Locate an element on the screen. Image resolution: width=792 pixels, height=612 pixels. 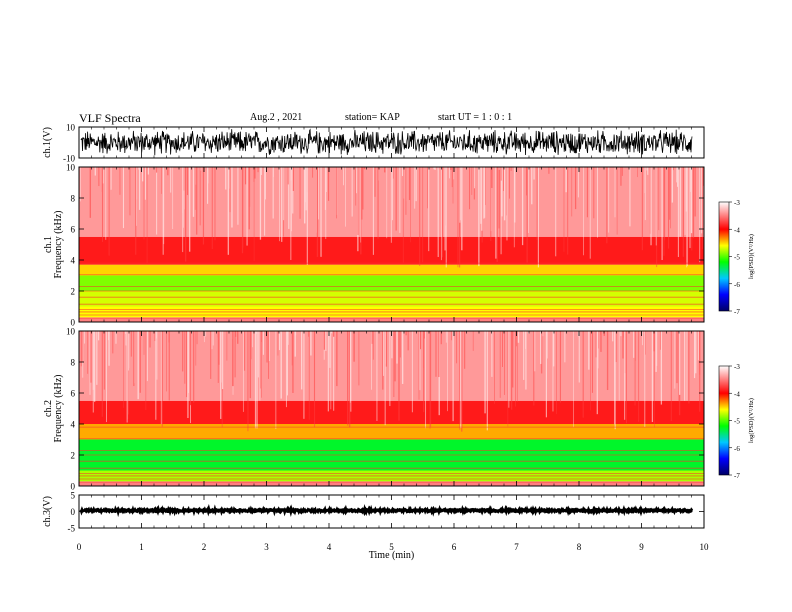
ch1-spectrogram-texture is located at coordinates (393, 217).